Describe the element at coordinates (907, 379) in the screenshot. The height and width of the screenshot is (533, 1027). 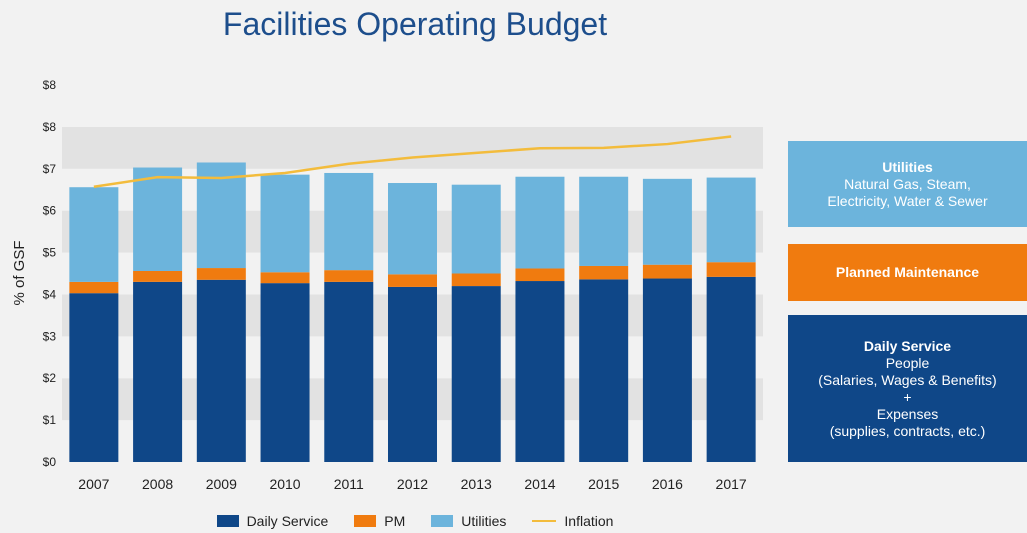
I see `daily-service-box-line: (Salaries, Wages & Benefits)` at that location.